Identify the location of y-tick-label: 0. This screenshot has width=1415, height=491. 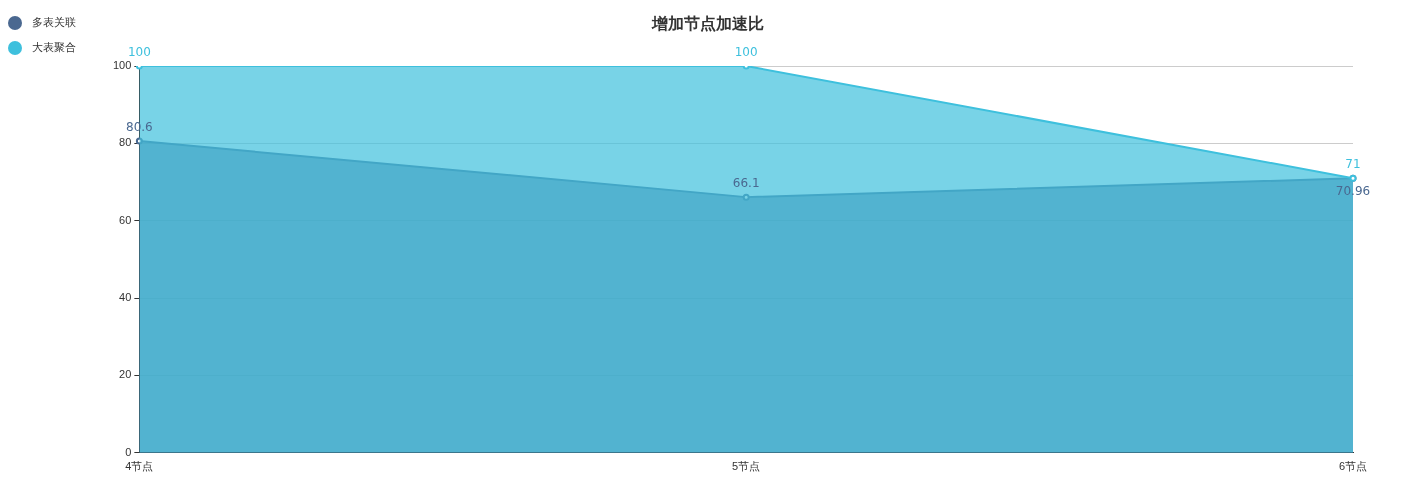
(128, 451).